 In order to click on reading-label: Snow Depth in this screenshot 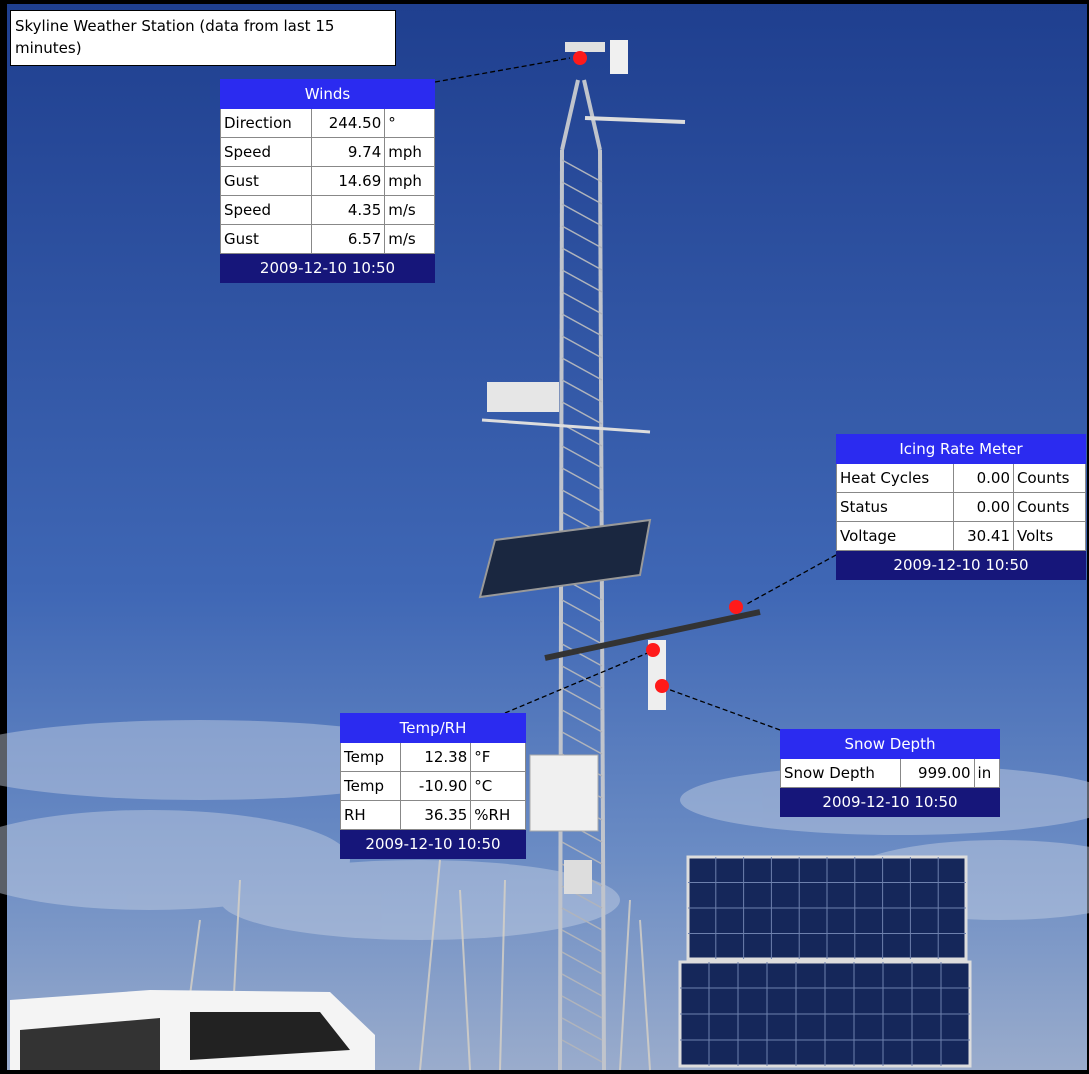, I will do `click(840, 773)`.